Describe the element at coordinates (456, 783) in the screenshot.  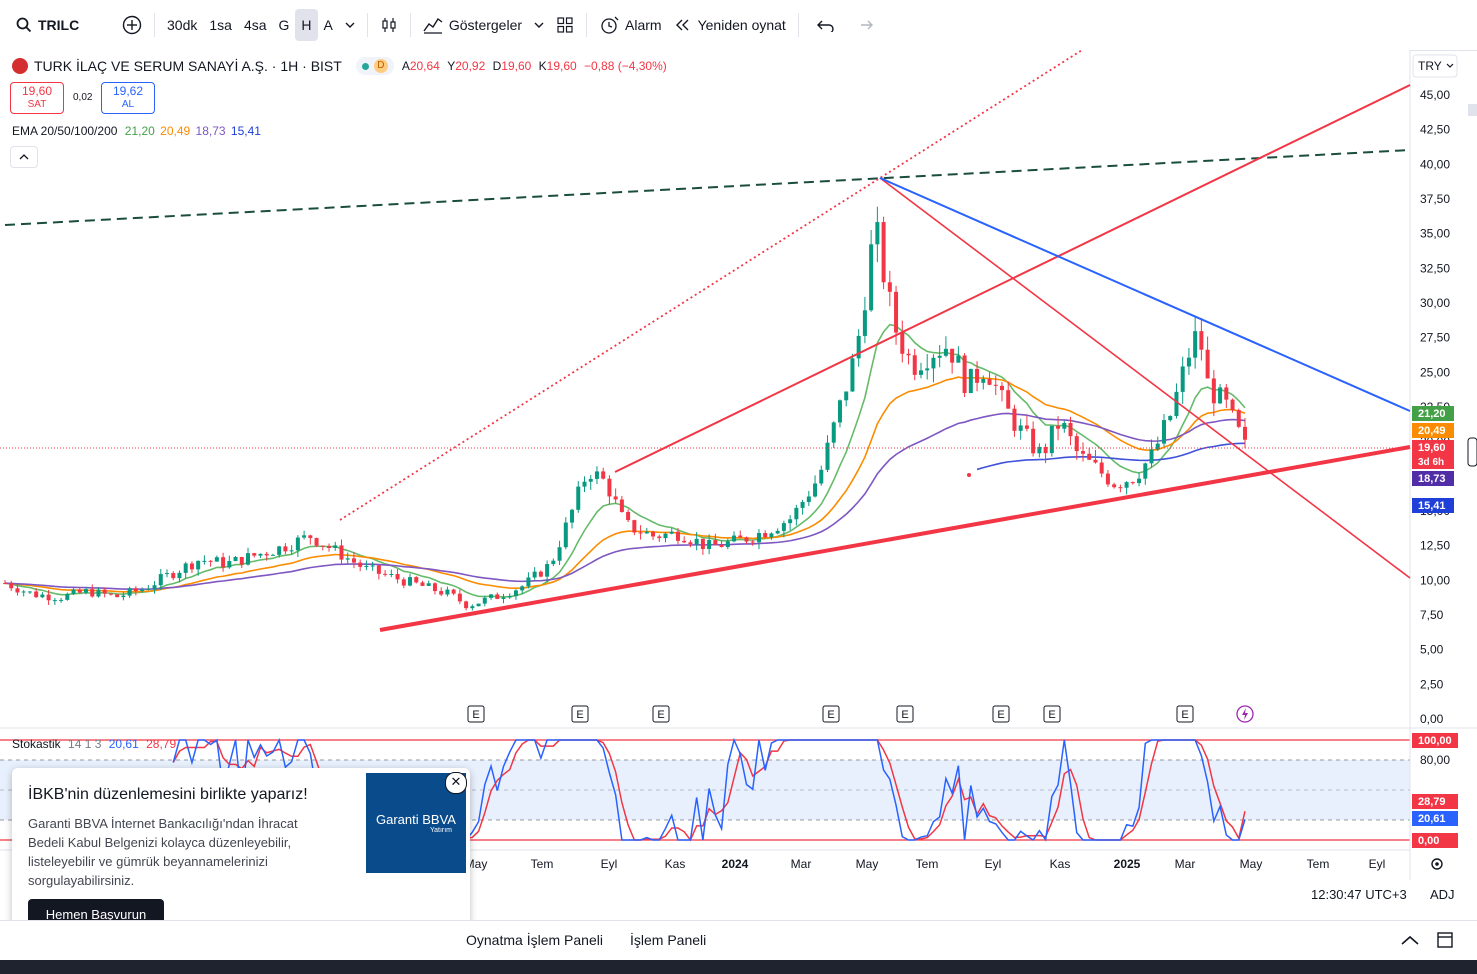
I see `close-ad-button: ✕` at that location.